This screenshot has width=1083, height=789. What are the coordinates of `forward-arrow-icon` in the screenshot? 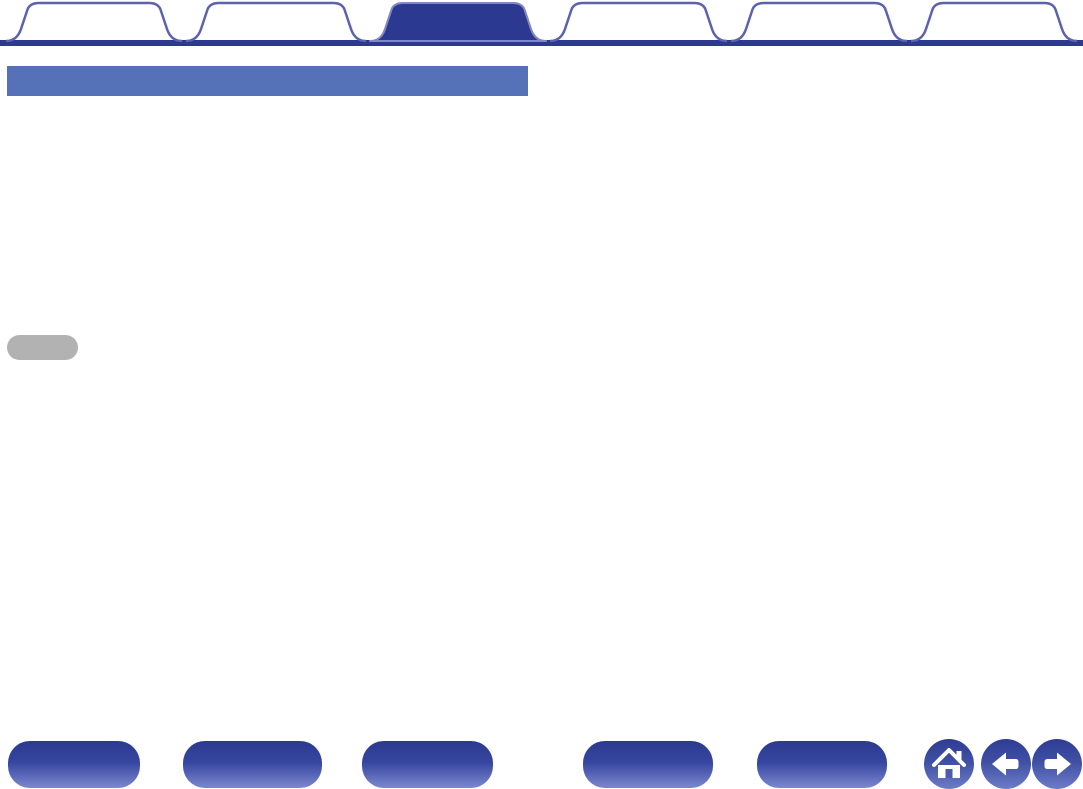 It's located at (1057, 764).